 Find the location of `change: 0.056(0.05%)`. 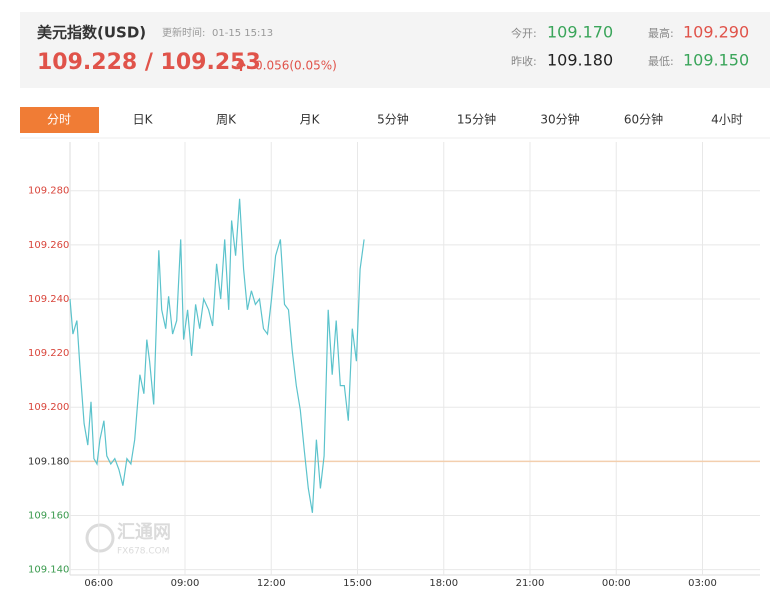

change: 0.056(0.05%) is located at coordinates (296, 66).